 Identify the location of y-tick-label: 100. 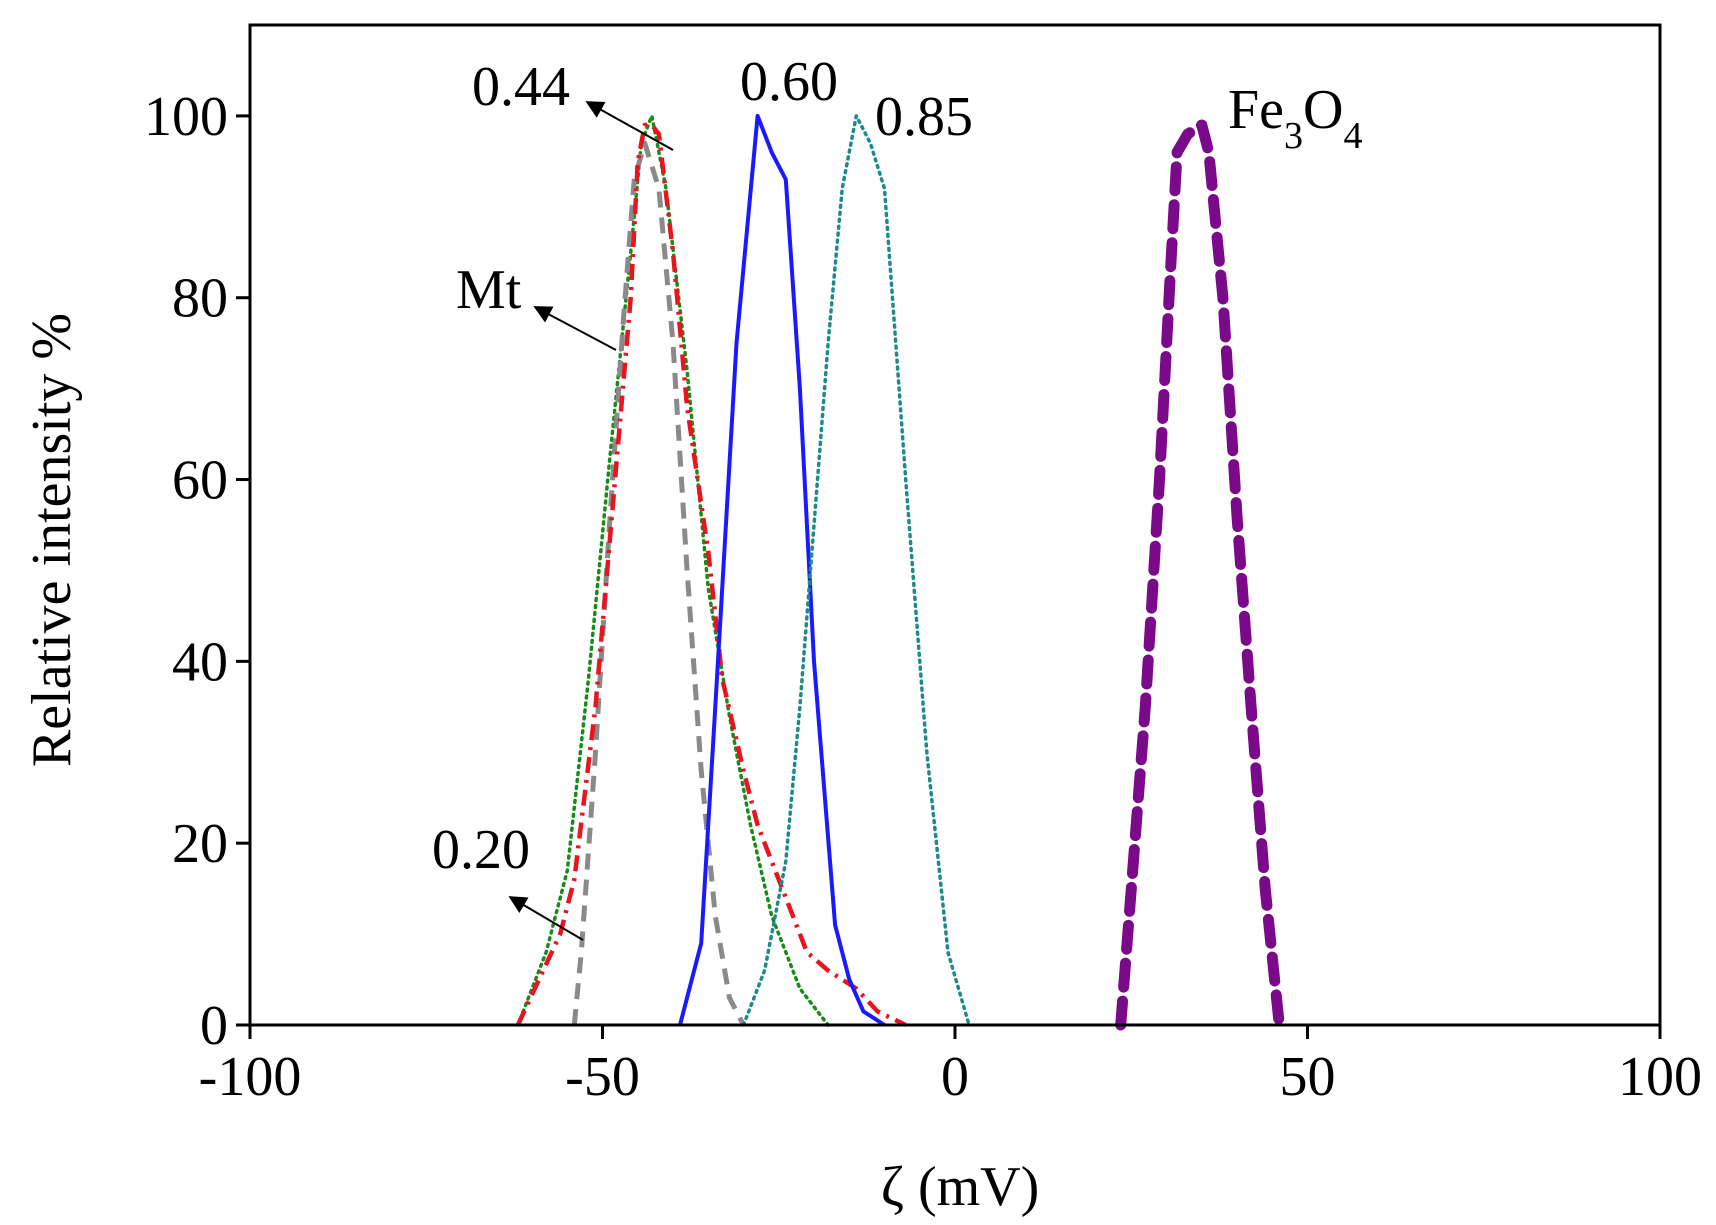
(186, 117).